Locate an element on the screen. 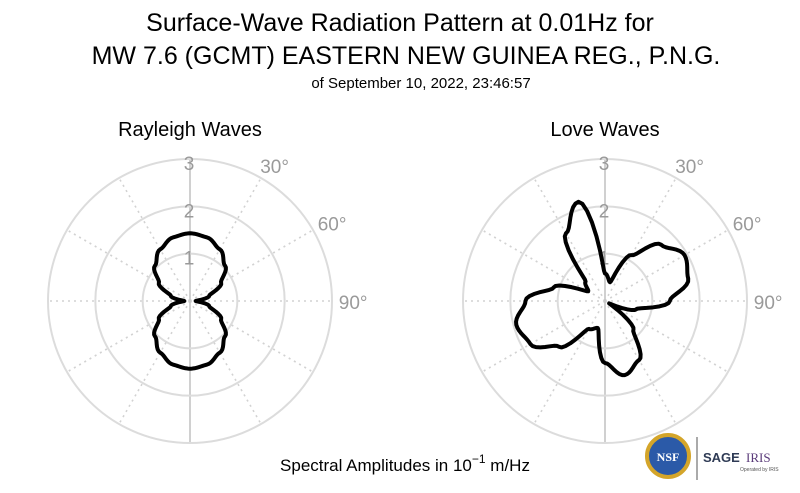  rayleigh-angle-label: 60° is located at coordinates (332, 224).